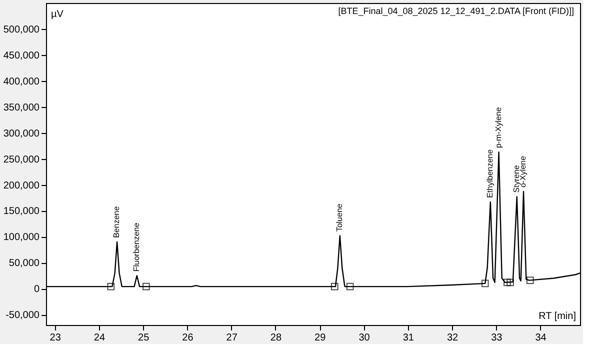 This screenshot has height=345, width=594. Describe the element at coordinates (541, 338) in the screenshot. I see `x-tick-label: 34` at that location.